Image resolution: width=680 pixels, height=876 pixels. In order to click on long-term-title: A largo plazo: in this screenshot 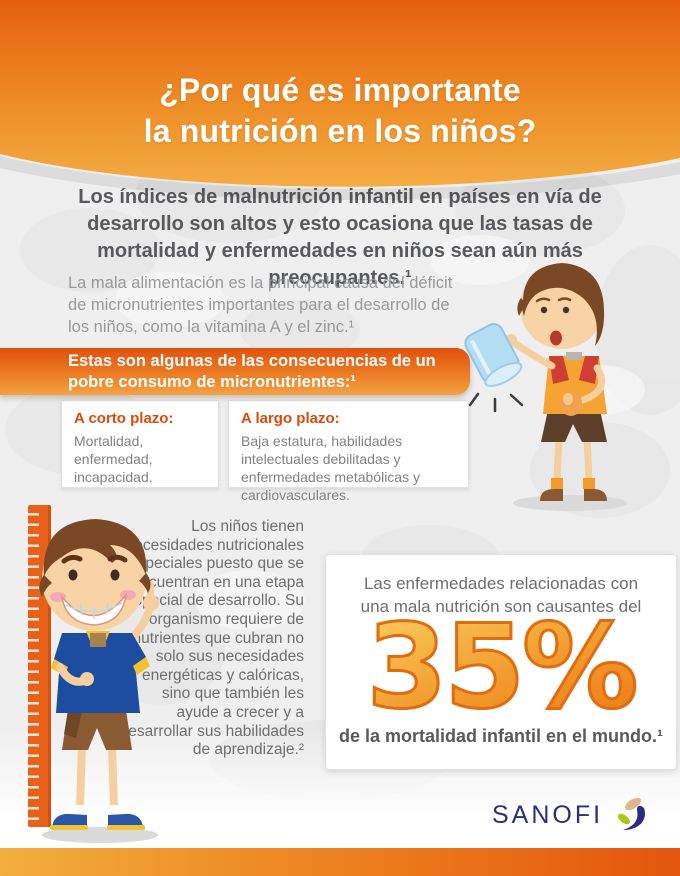, I will do `click(290, 418)`.